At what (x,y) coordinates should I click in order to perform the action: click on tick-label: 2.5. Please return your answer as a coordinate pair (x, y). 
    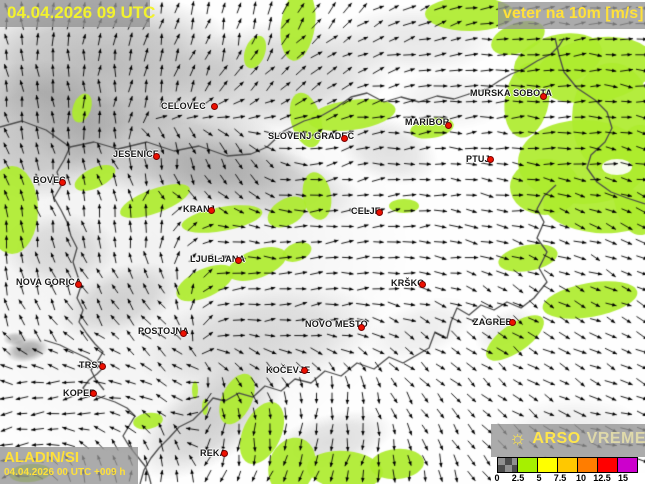
    Looking at the image, I should click on (518, 478).